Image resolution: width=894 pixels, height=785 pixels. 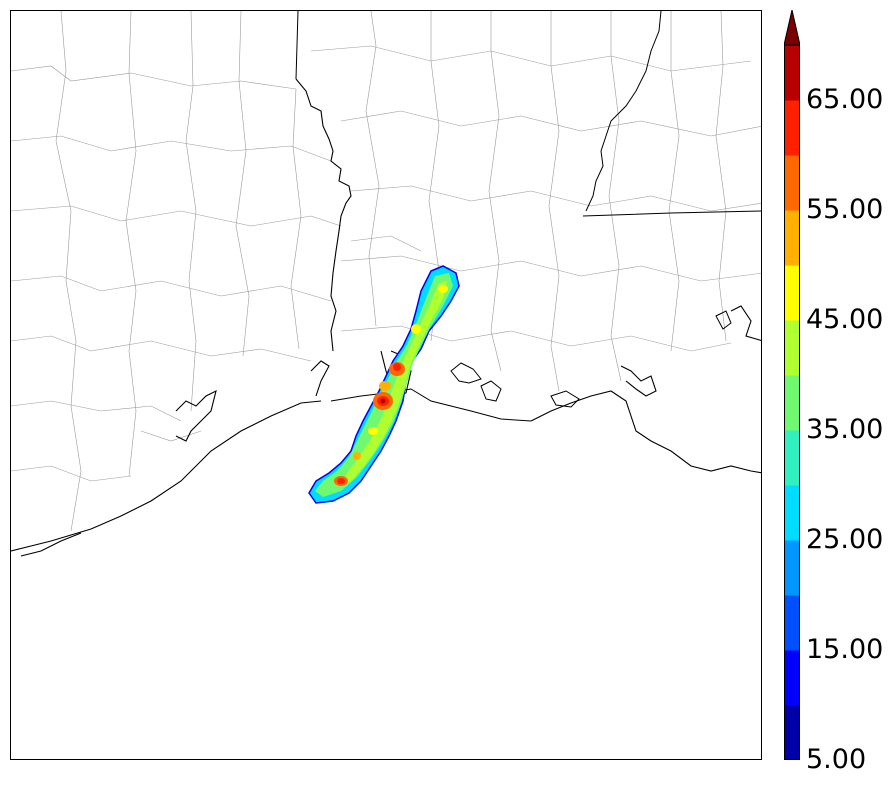 I want to click on cell-1-core, so click(x=397, y=367).